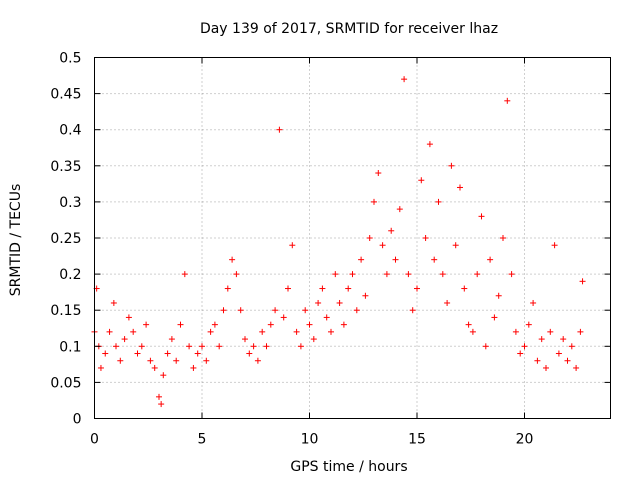  What do you see at coordinates (348, 467) in the screenshot?
I see `x-axis-label: GPS time / hours` at bounding box center [348, 467].